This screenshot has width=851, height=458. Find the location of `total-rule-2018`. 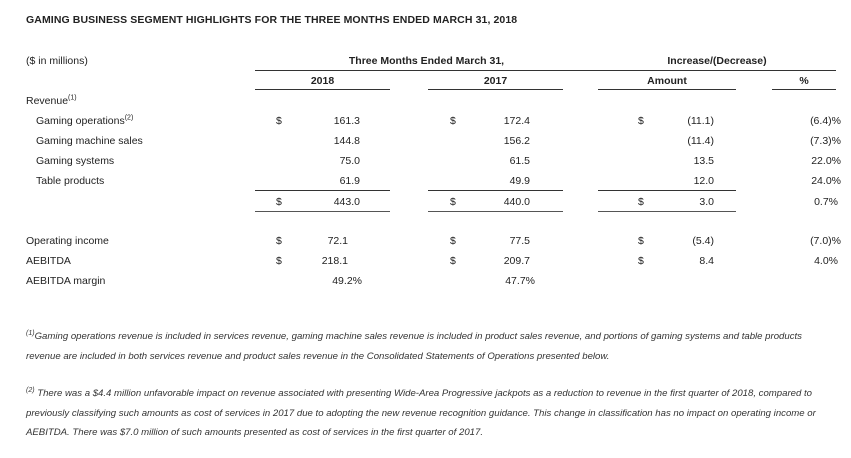

total-rule-2018 is located at coordinates (322, 211).